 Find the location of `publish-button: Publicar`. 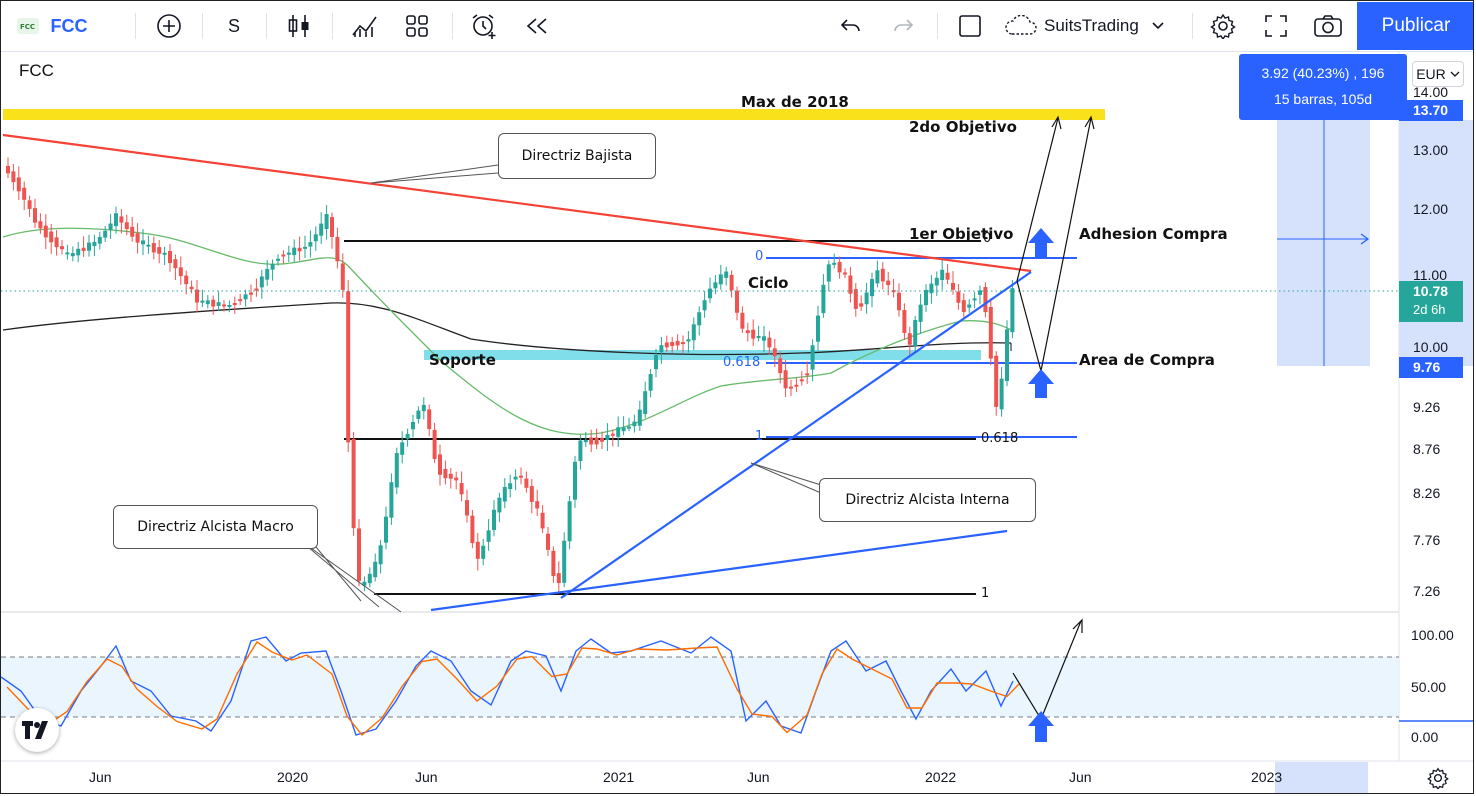

publish-button: Publicar is located at coordinates (1415, 26).